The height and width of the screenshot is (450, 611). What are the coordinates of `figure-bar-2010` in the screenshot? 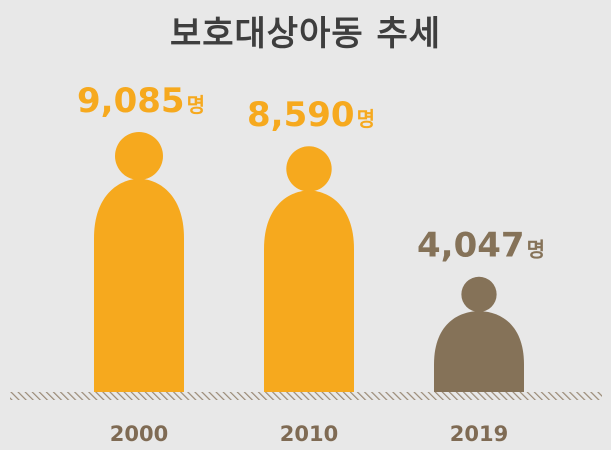 It's located at (309, 269).